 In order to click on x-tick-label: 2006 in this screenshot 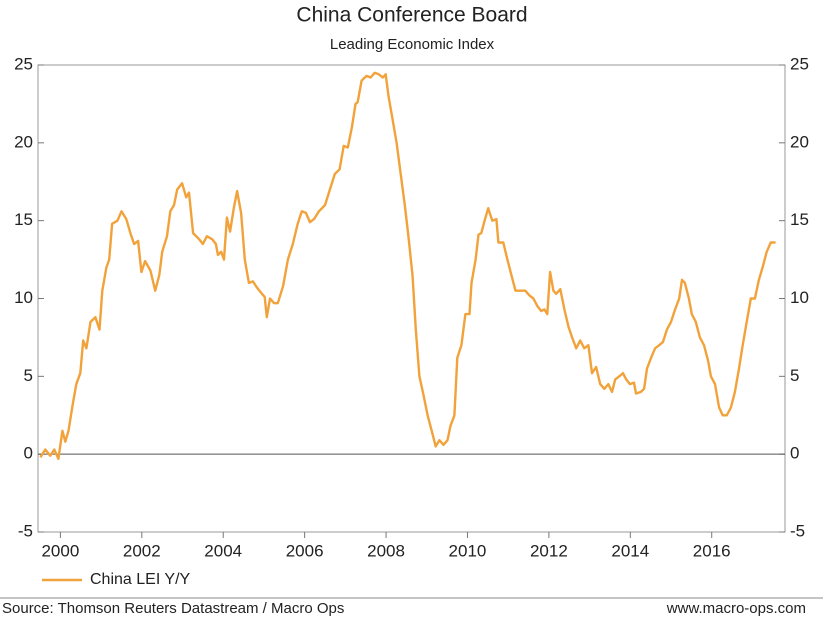, I will do `click(305, 550)`.